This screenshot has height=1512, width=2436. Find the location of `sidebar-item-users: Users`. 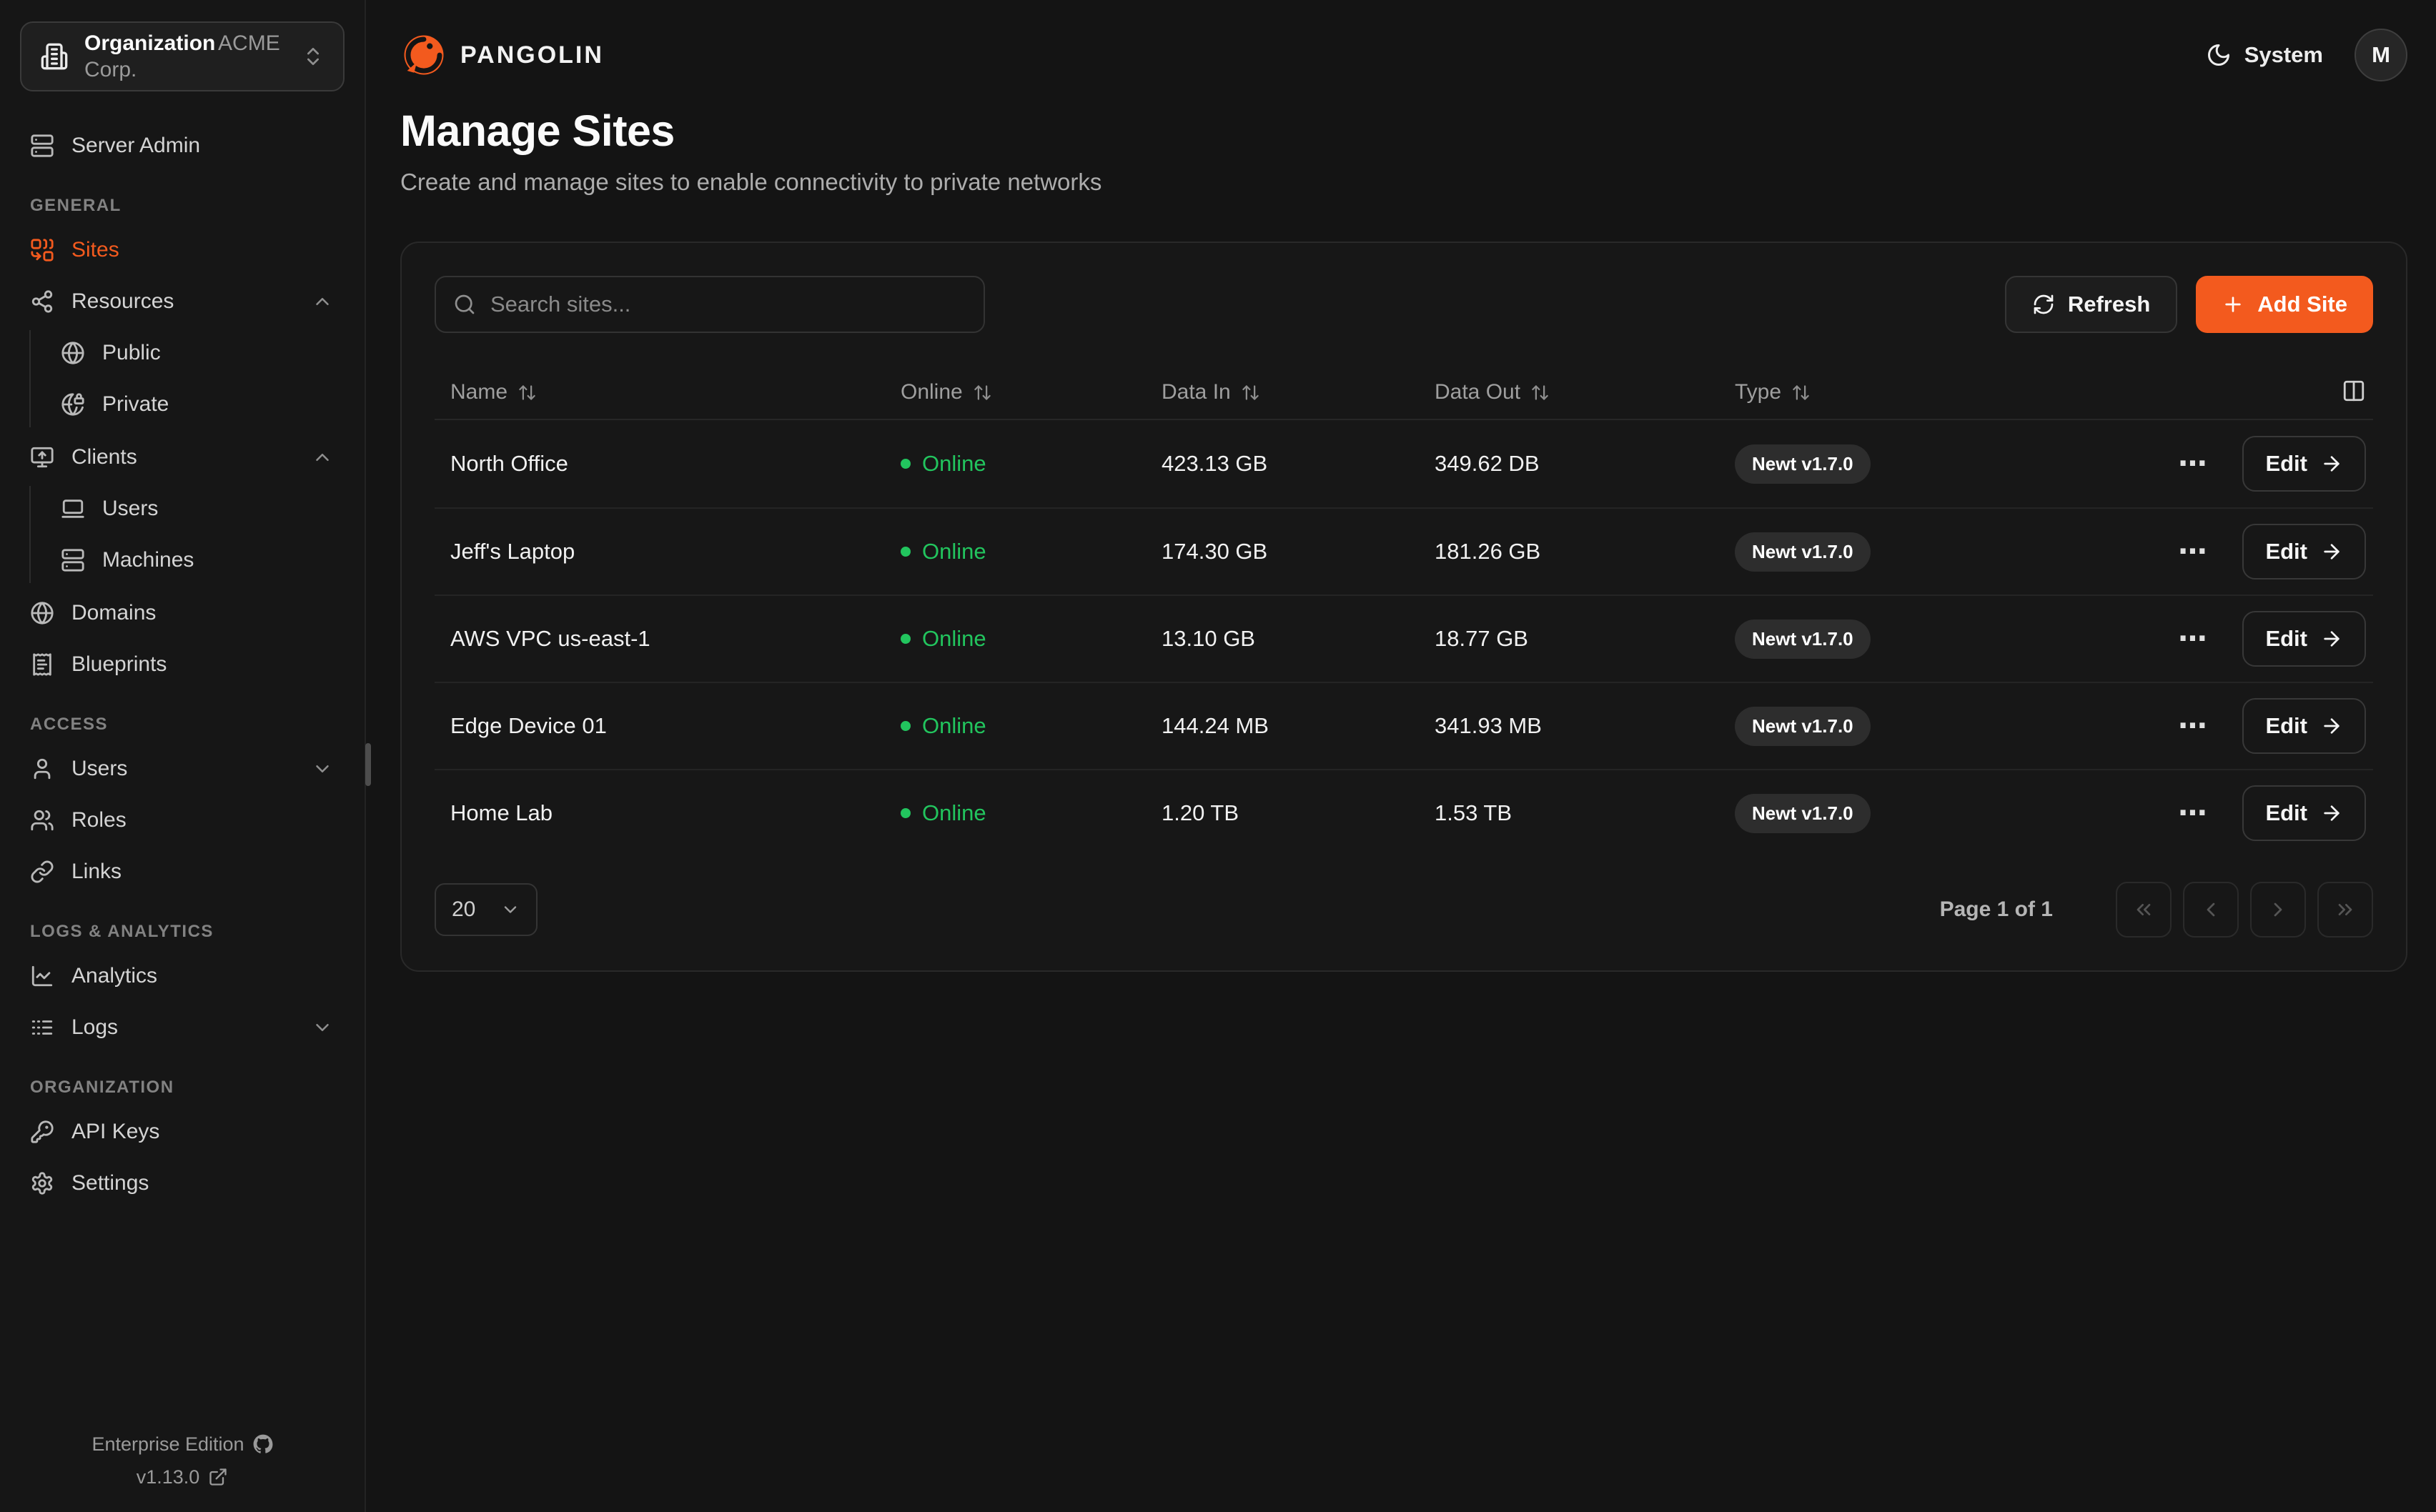

sidebar-item-users: Users is located at coordinates (182, 769).